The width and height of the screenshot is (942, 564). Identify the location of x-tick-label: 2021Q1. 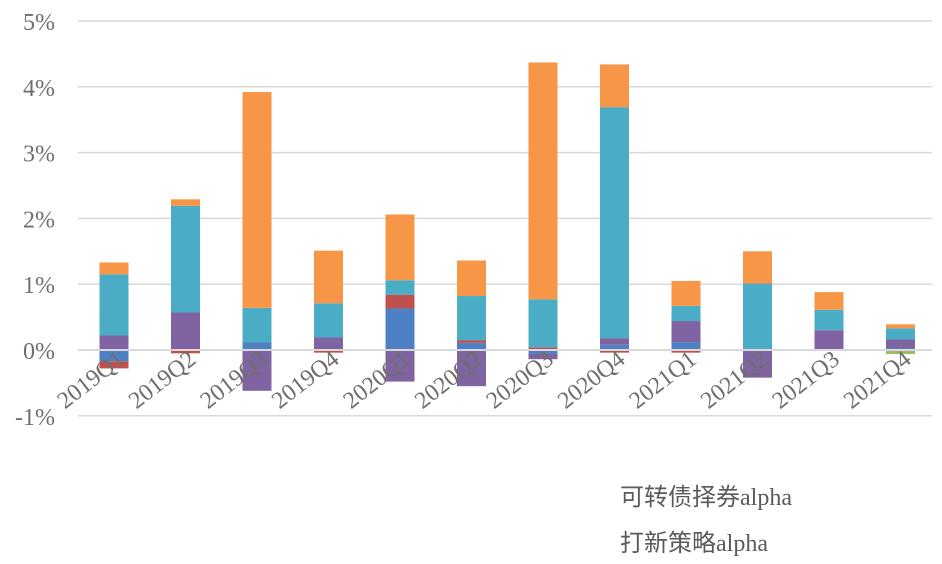
(663, 380).